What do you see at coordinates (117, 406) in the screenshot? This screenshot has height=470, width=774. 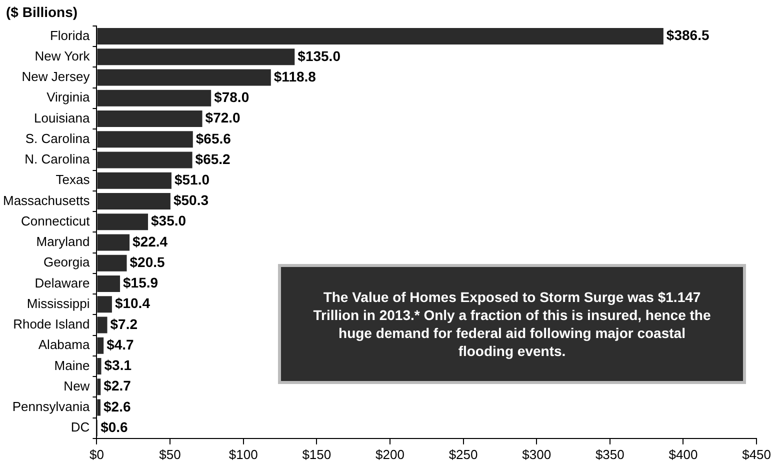 I see `data-label: $2.6` at bounding box center [117, 406].